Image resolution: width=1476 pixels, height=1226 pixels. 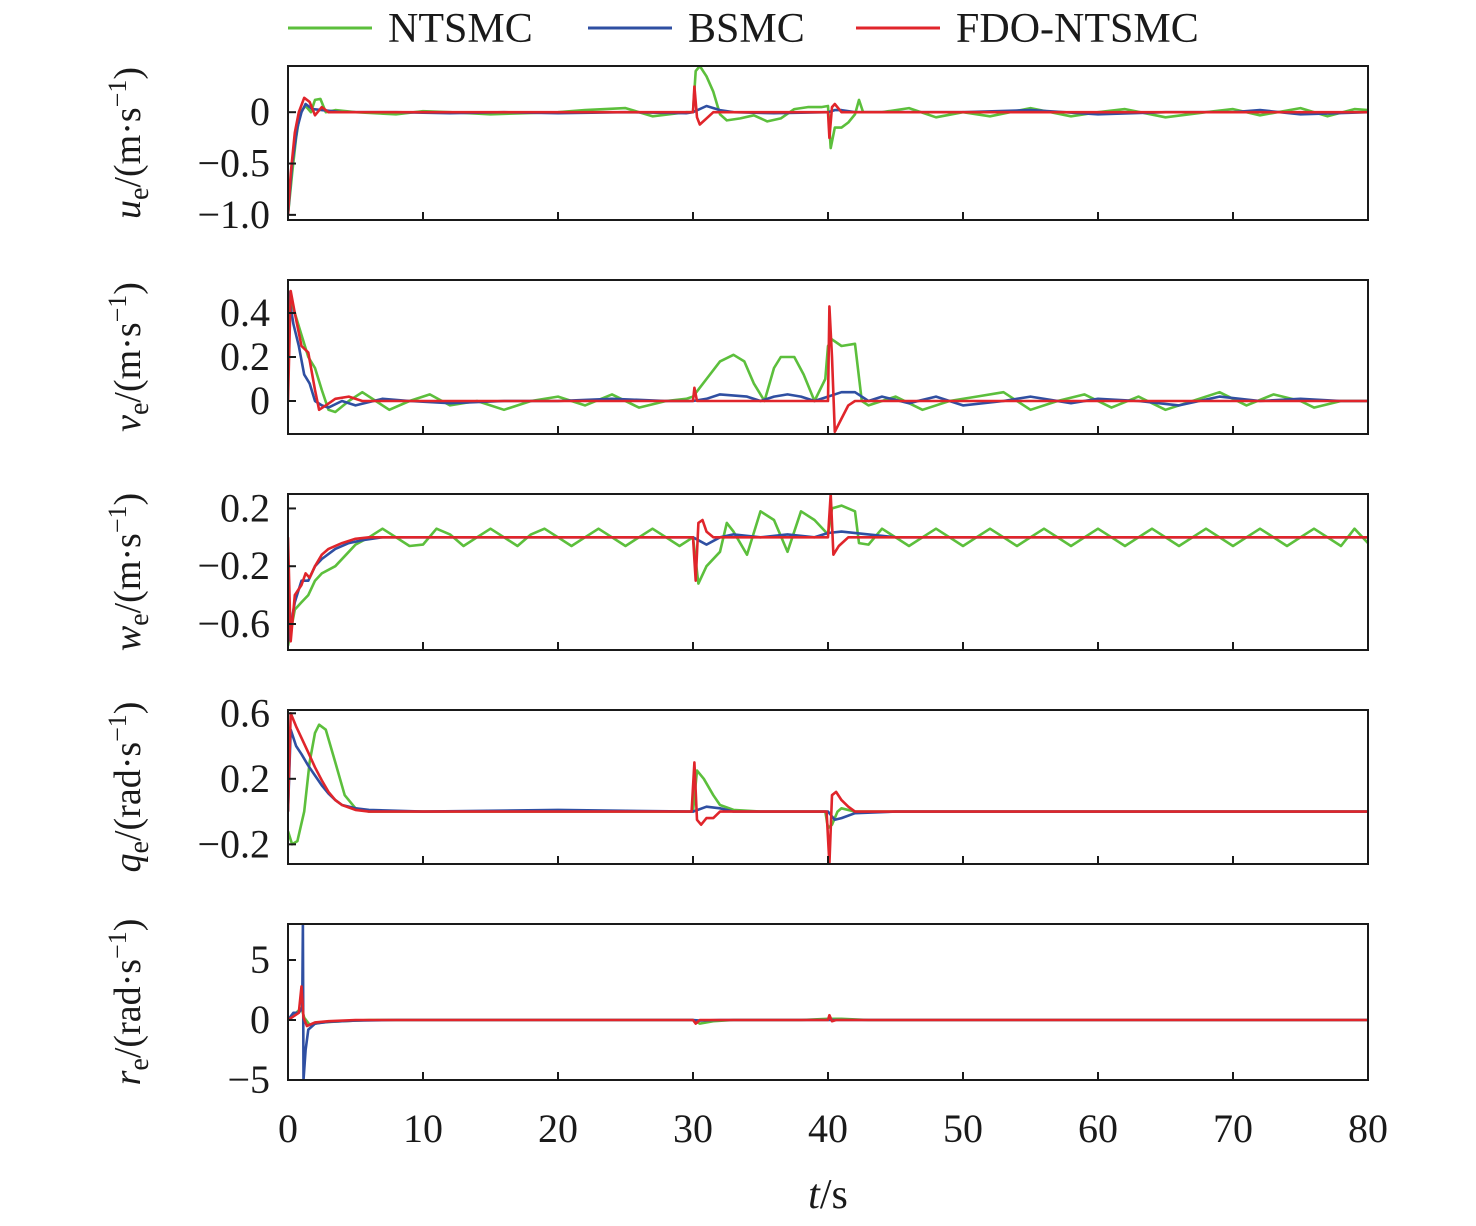 I want to click on x-label-var: t, so click(x=814, y=1195).